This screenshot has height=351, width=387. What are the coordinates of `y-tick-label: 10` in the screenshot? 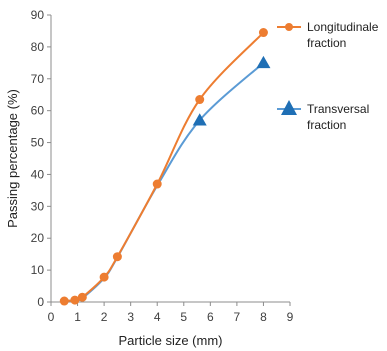 It's located at (38, 270).